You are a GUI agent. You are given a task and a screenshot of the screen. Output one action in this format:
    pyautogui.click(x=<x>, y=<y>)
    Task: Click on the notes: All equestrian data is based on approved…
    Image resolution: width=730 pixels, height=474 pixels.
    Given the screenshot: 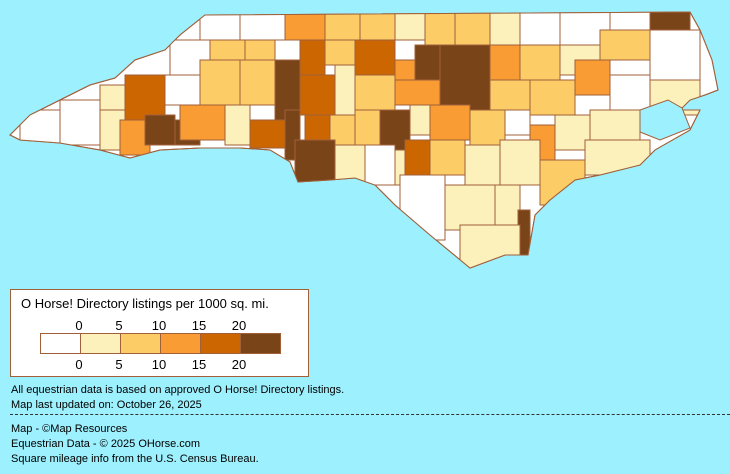 What is the action you would take?
    pyautogui.click(x=177, y=398)
    